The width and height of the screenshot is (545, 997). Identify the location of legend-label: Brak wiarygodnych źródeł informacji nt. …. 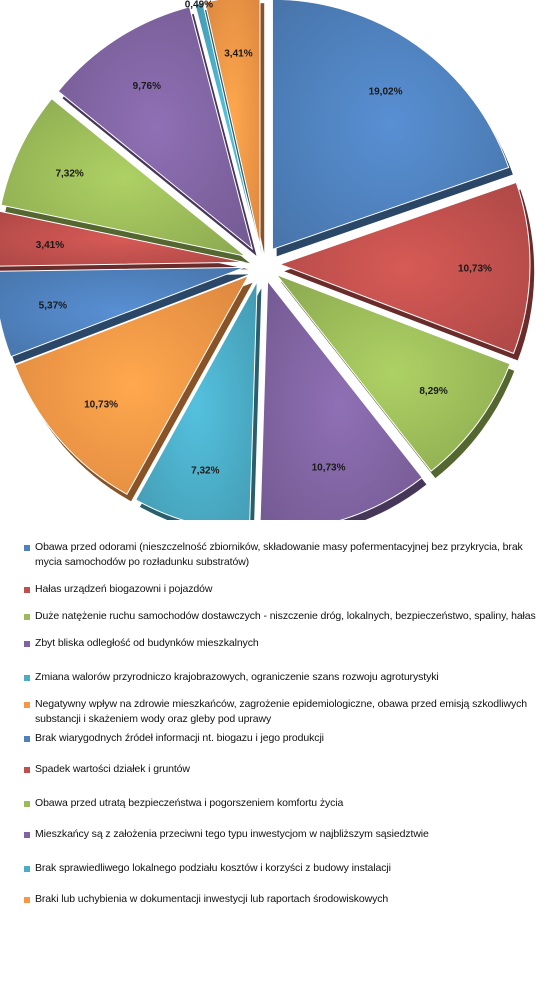
(179, 738).